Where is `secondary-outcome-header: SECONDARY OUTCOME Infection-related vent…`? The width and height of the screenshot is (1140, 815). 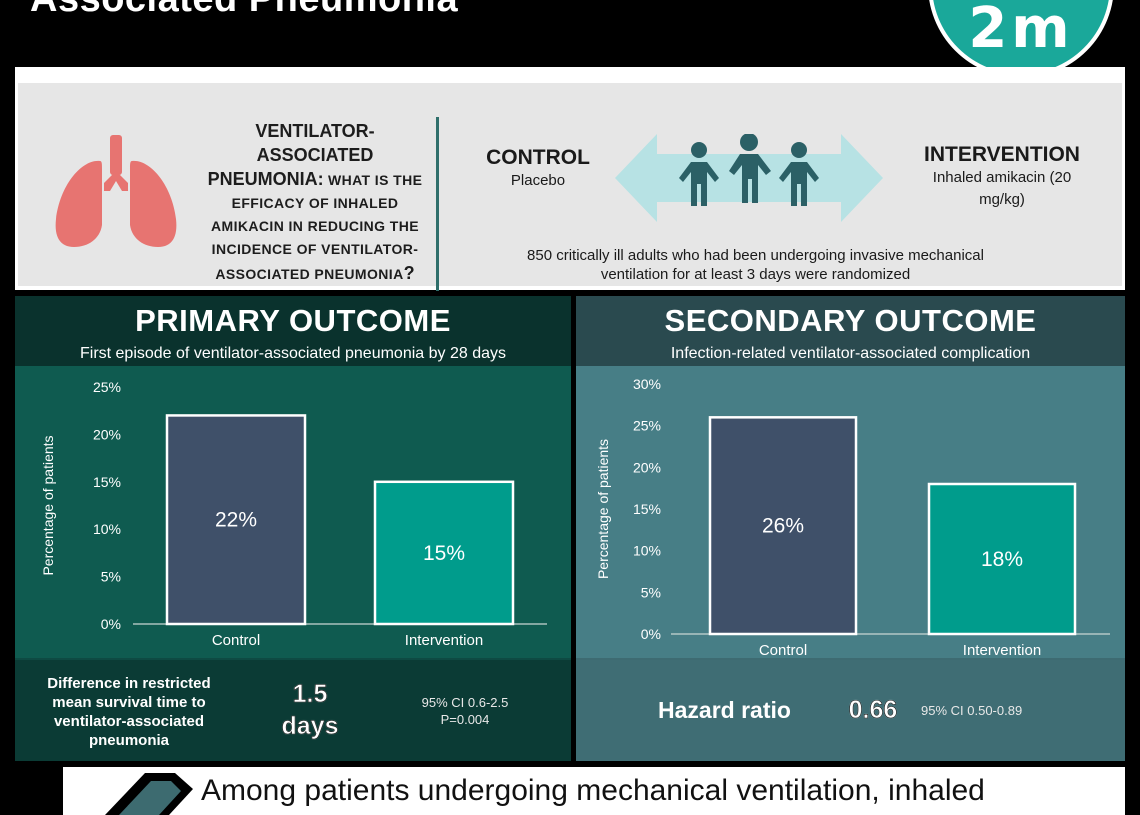
secondary-outcome-header: SECONDARY OUTCOME Infection-related vent… is located at coordinates (850, 331).